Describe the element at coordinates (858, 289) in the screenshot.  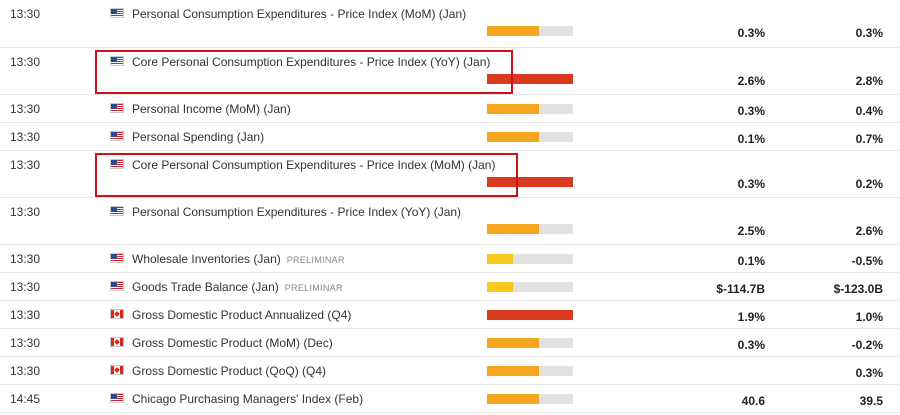
I see `forecast-value: $-123.0B` at that location.